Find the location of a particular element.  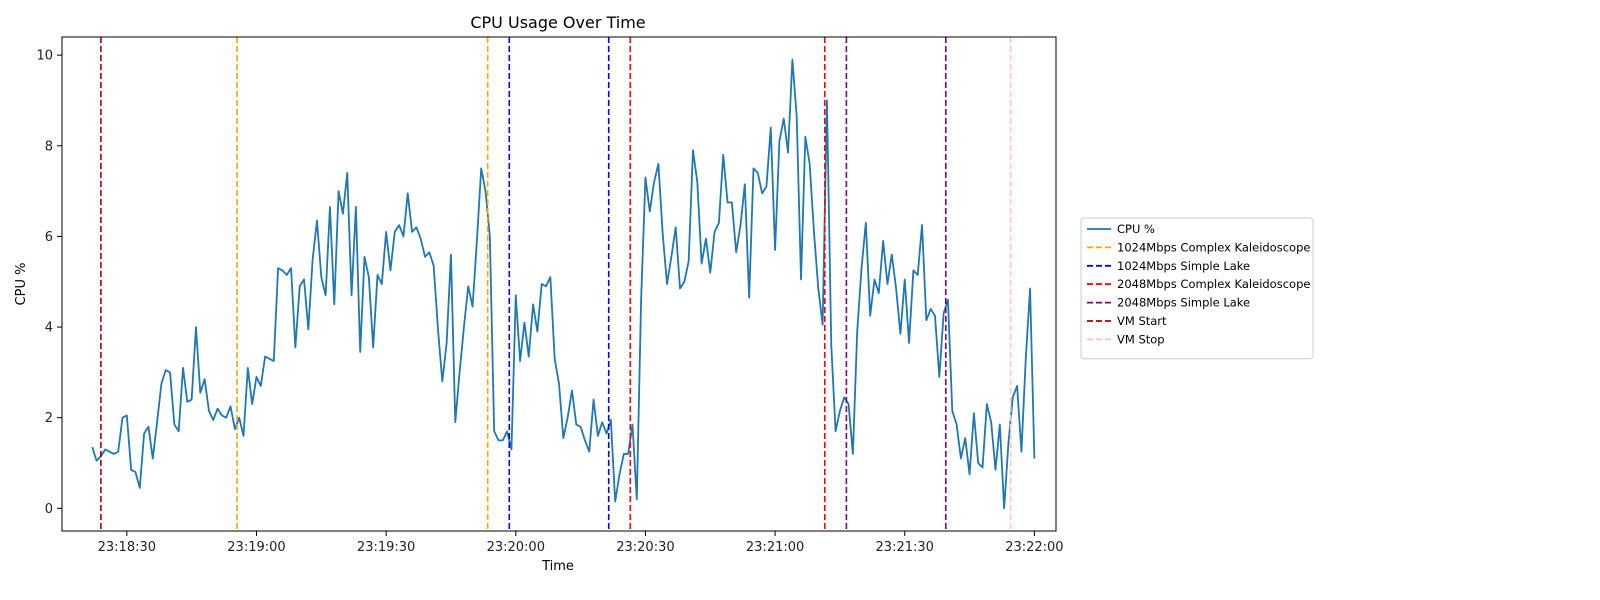

y-tick-label: 6 is located at coordinates (49, 237).